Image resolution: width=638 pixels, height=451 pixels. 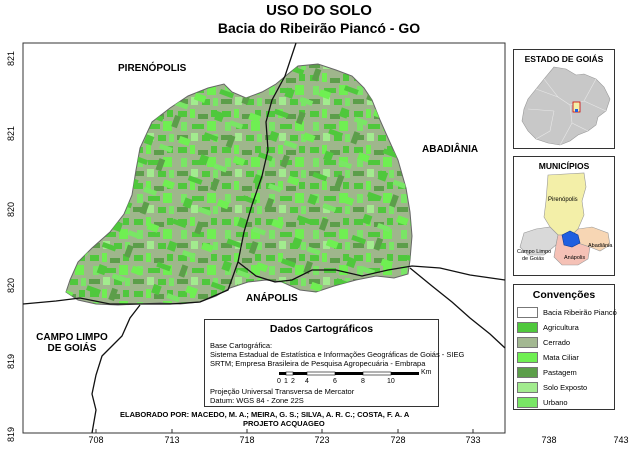 What do you see at coordinates (575, 258) in the screenshot?
I see `municipio-label: Anápolis` at bounding box center [575, 258].